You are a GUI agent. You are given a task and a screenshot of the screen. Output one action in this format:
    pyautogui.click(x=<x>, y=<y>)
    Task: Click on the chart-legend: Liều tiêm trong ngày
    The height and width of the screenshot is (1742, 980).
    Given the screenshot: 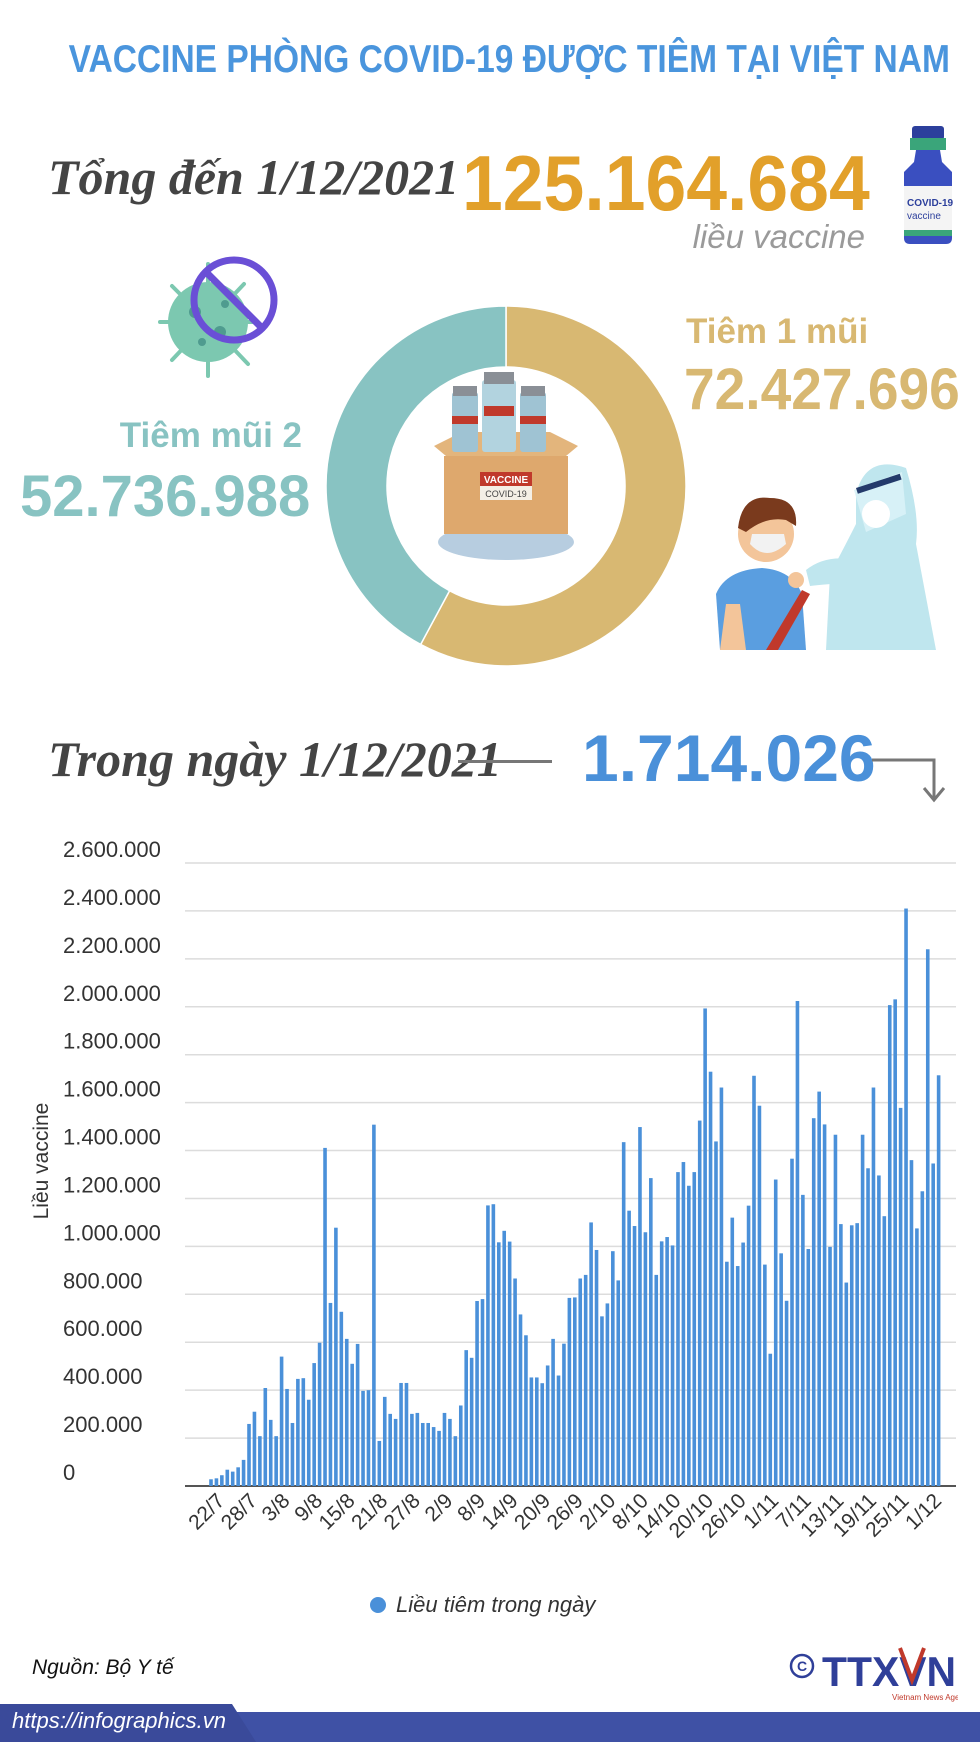 What is the action you would take?
    pyautogui.click(x=482, y=1605)
    